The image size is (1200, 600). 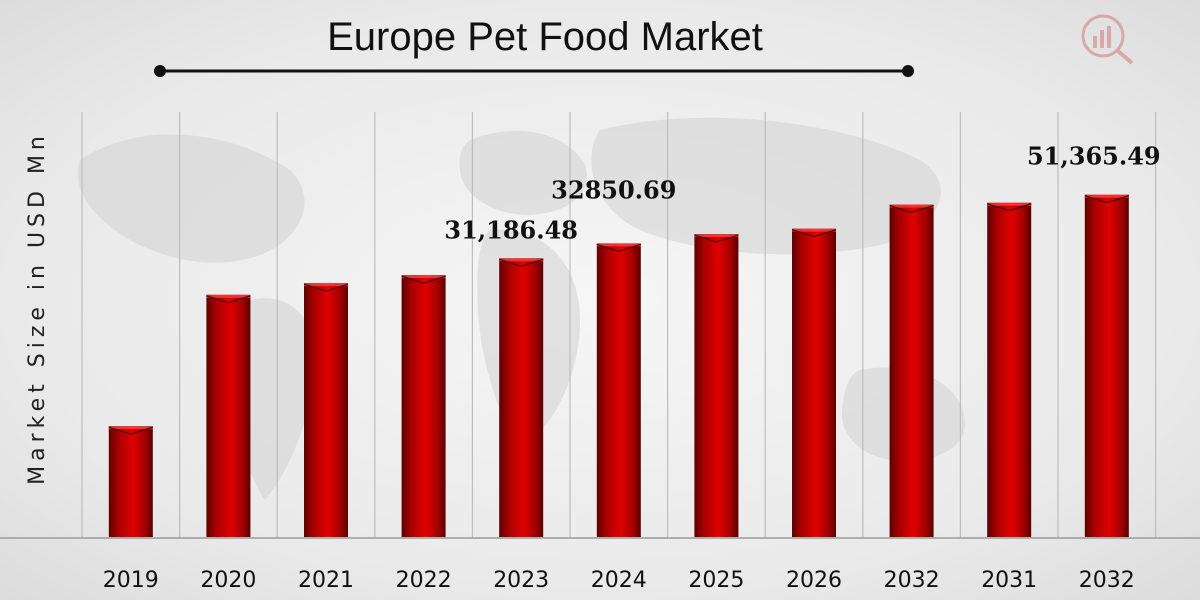 I want to click on x-tick-label: 2026, so click(x=814, y=580).